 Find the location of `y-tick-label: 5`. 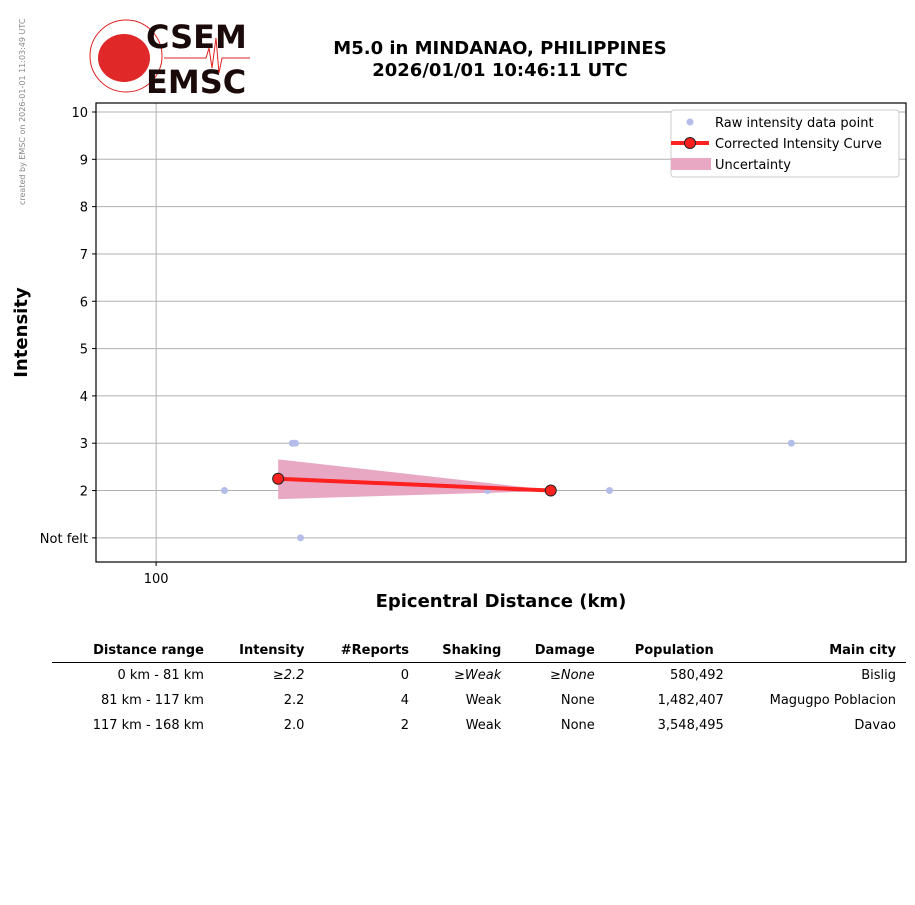

y-tick-label: 5 is located at coordinates (84, 350).